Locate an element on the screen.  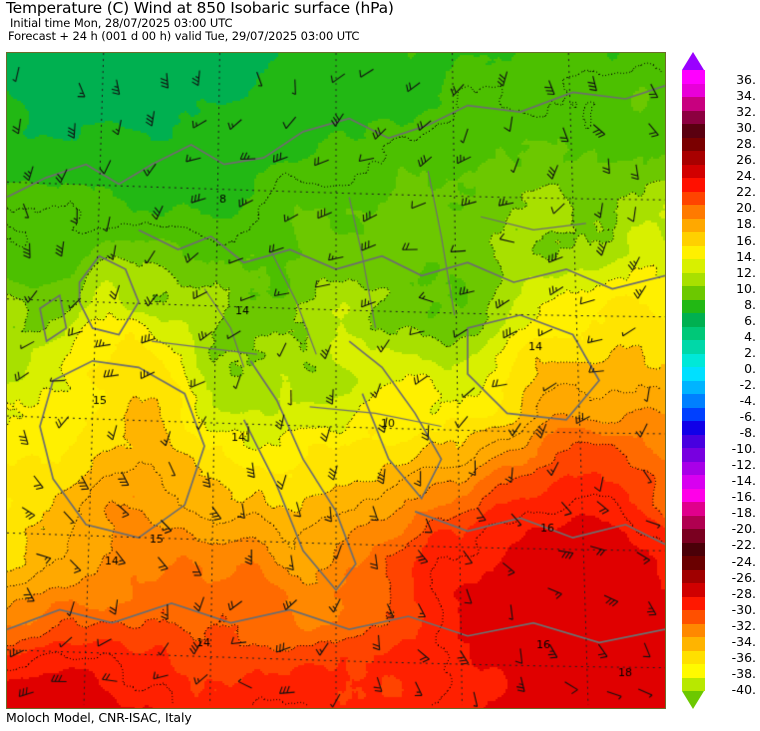
colorbar-bands is located at coordinates (693, 380).